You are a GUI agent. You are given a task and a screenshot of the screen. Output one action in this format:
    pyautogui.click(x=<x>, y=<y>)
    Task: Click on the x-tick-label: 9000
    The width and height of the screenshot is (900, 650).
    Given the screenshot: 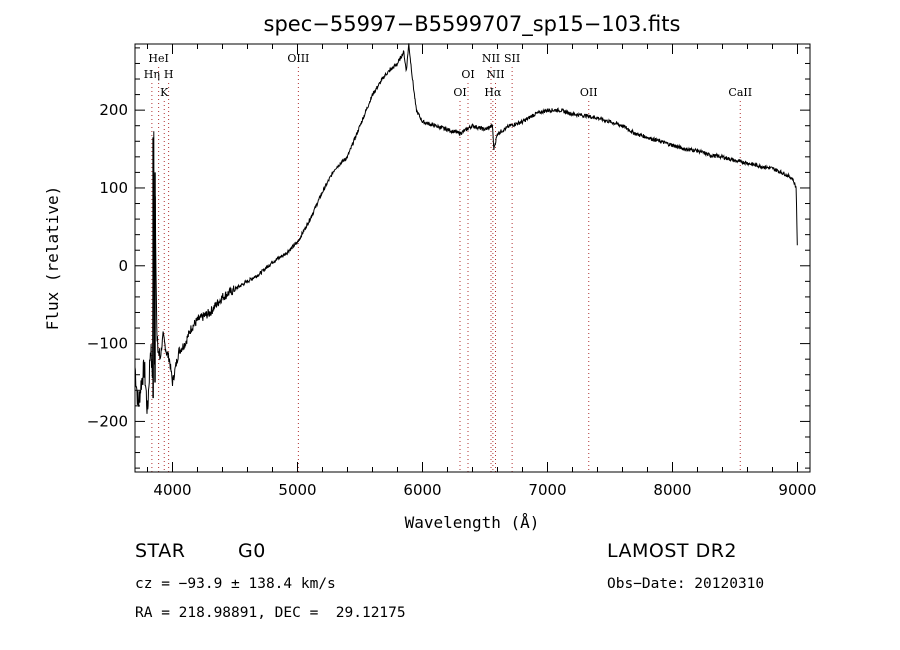 What is the action you would take?
    pyautogui.click(x=797, y=490)
    